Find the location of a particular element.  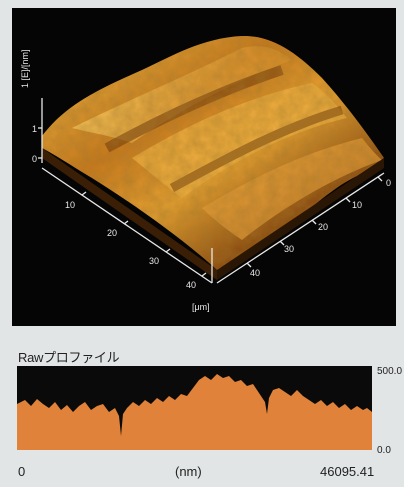

profile-y-max-label: 500.0 is located at coordinates (390, 371).